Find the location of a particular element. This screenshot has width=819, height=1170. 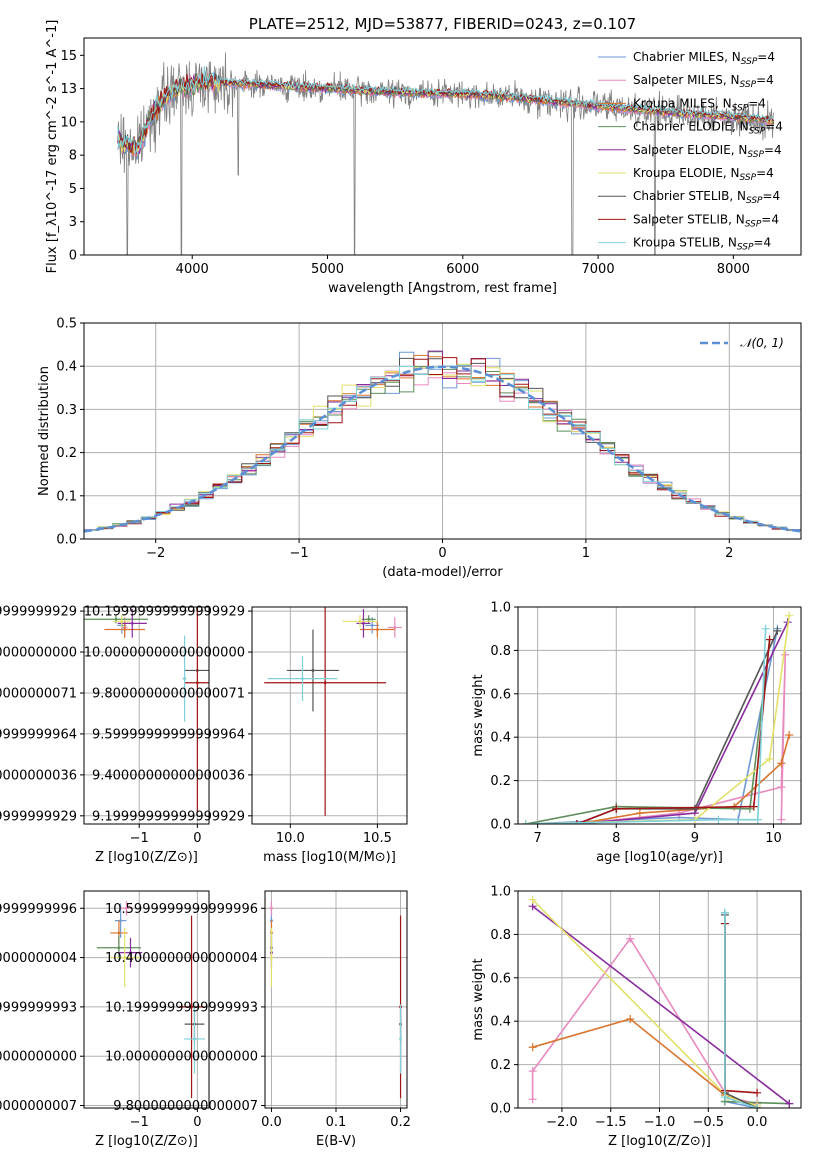

axes-frame is located at coordinates (659, 999).